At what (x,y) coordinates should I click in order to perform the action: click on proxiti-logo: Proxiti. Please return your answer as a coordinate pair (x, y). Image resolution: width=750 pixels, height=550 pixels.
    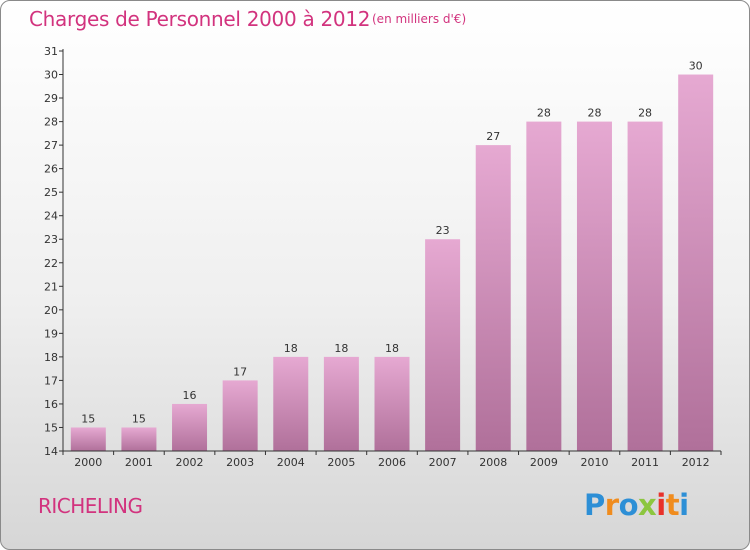
    Looking at the image, I should click on (636, 505).